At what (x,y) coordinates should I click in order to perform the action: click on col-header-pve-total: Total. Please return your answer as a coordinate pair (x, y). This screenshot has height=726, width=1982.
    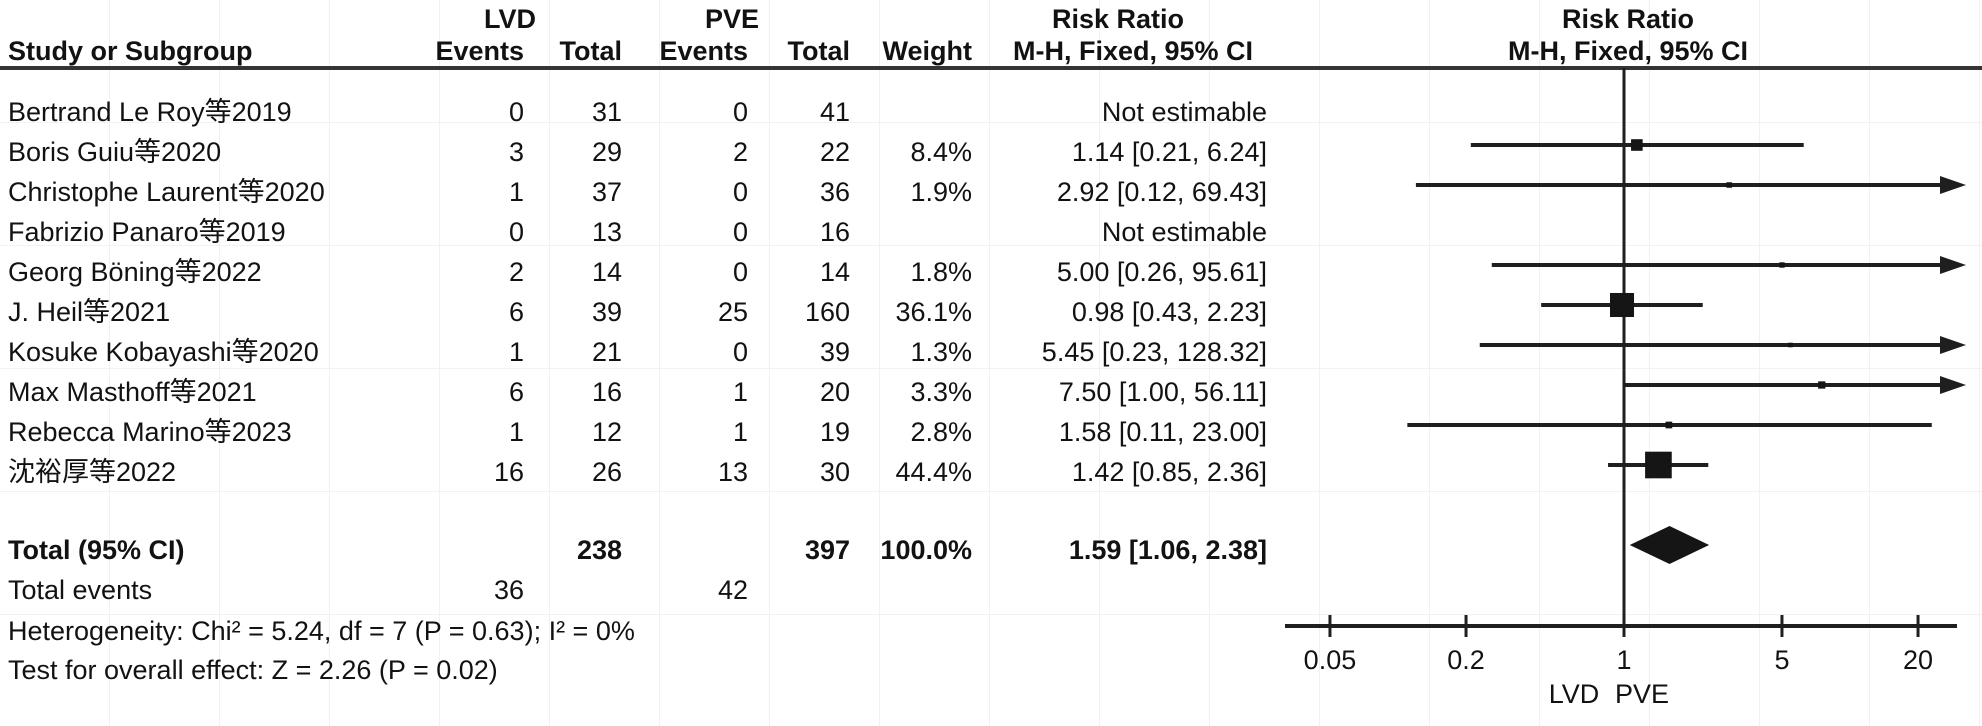
    Looking at the image, I should click on (819, 51).